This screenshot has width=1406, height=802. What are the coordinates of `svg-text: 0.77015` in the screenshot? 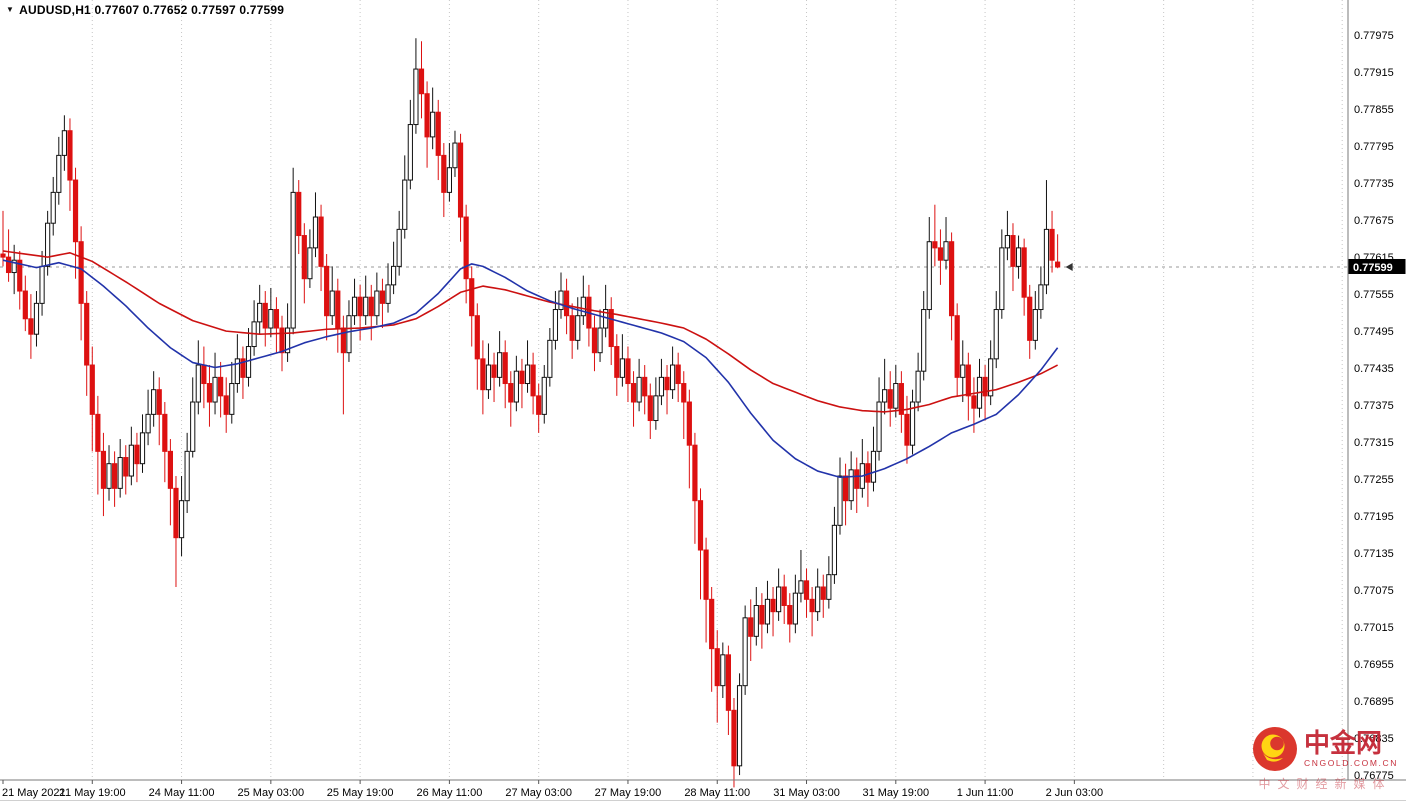 It's located at (1374, 628).